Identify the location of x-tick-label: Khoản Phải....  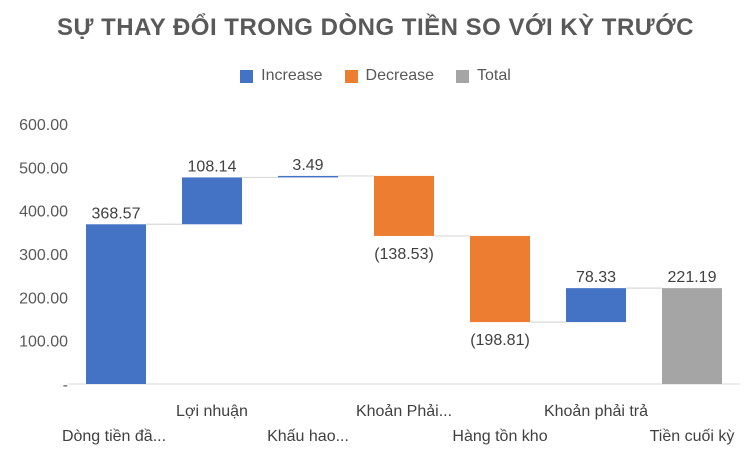
(404, 411).